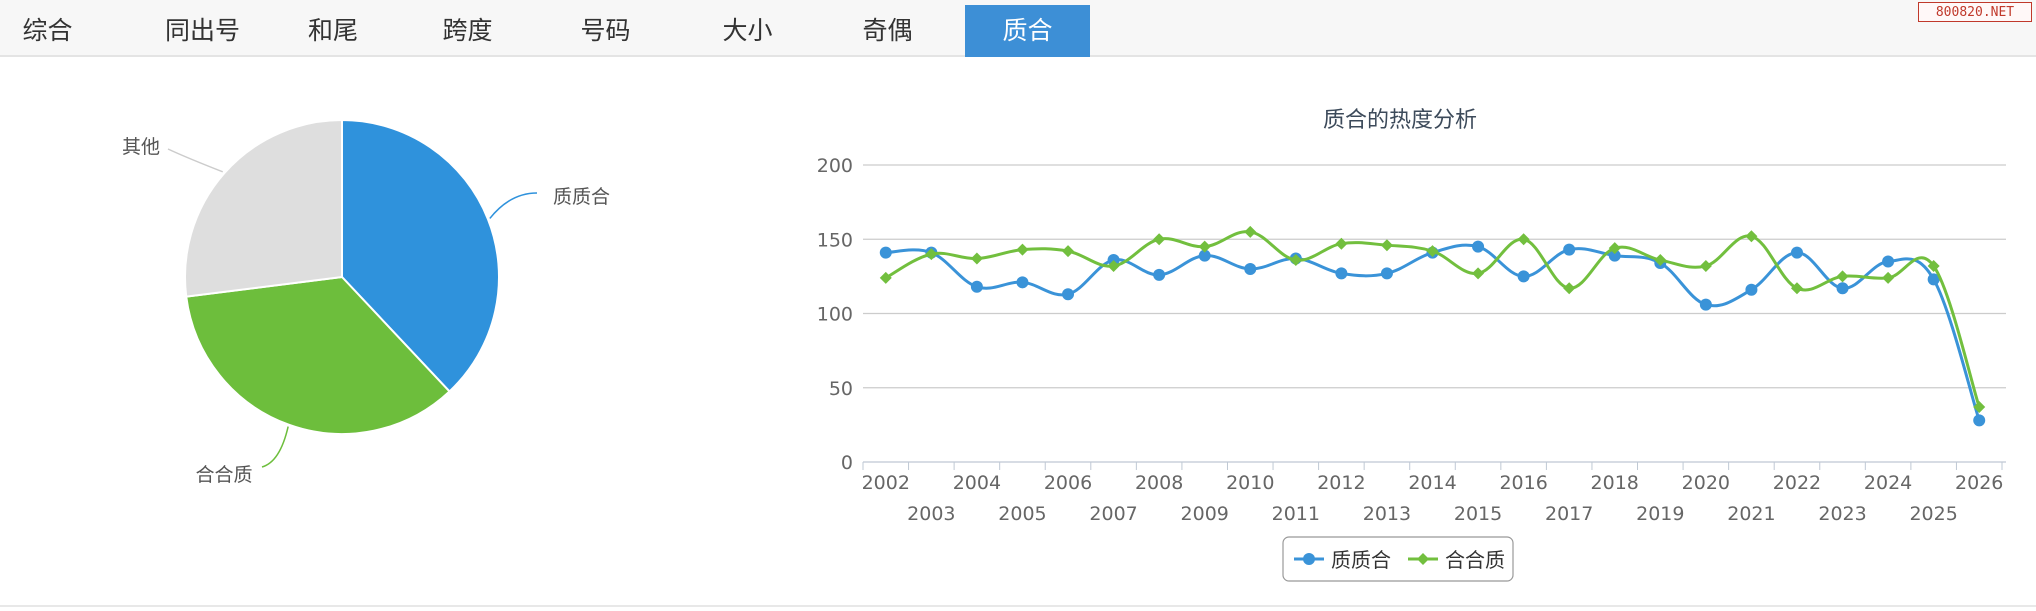 The image size is (2036, 611). What do you see at coordinates (1341, 483) in the screenshot?
I see `x-tick-label: 2012` at bounding box center [1341, 483].